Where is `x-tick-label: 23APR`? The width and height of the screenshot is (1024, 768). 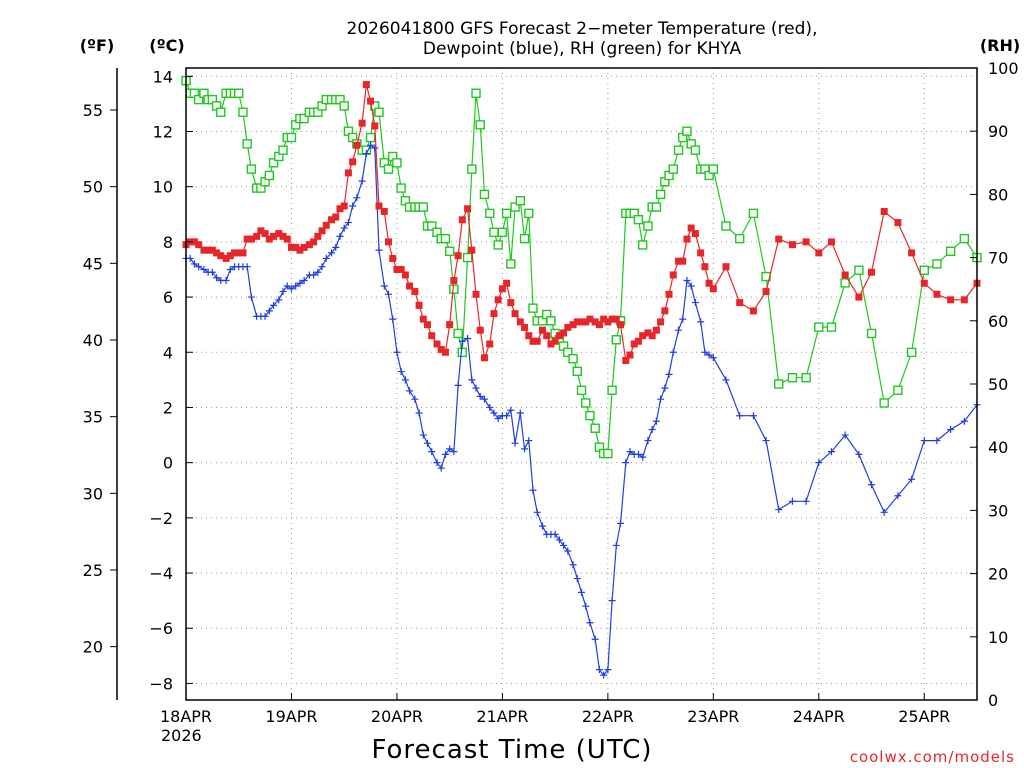
x-tick-label: 23APR is located at coordinates (713, 716).